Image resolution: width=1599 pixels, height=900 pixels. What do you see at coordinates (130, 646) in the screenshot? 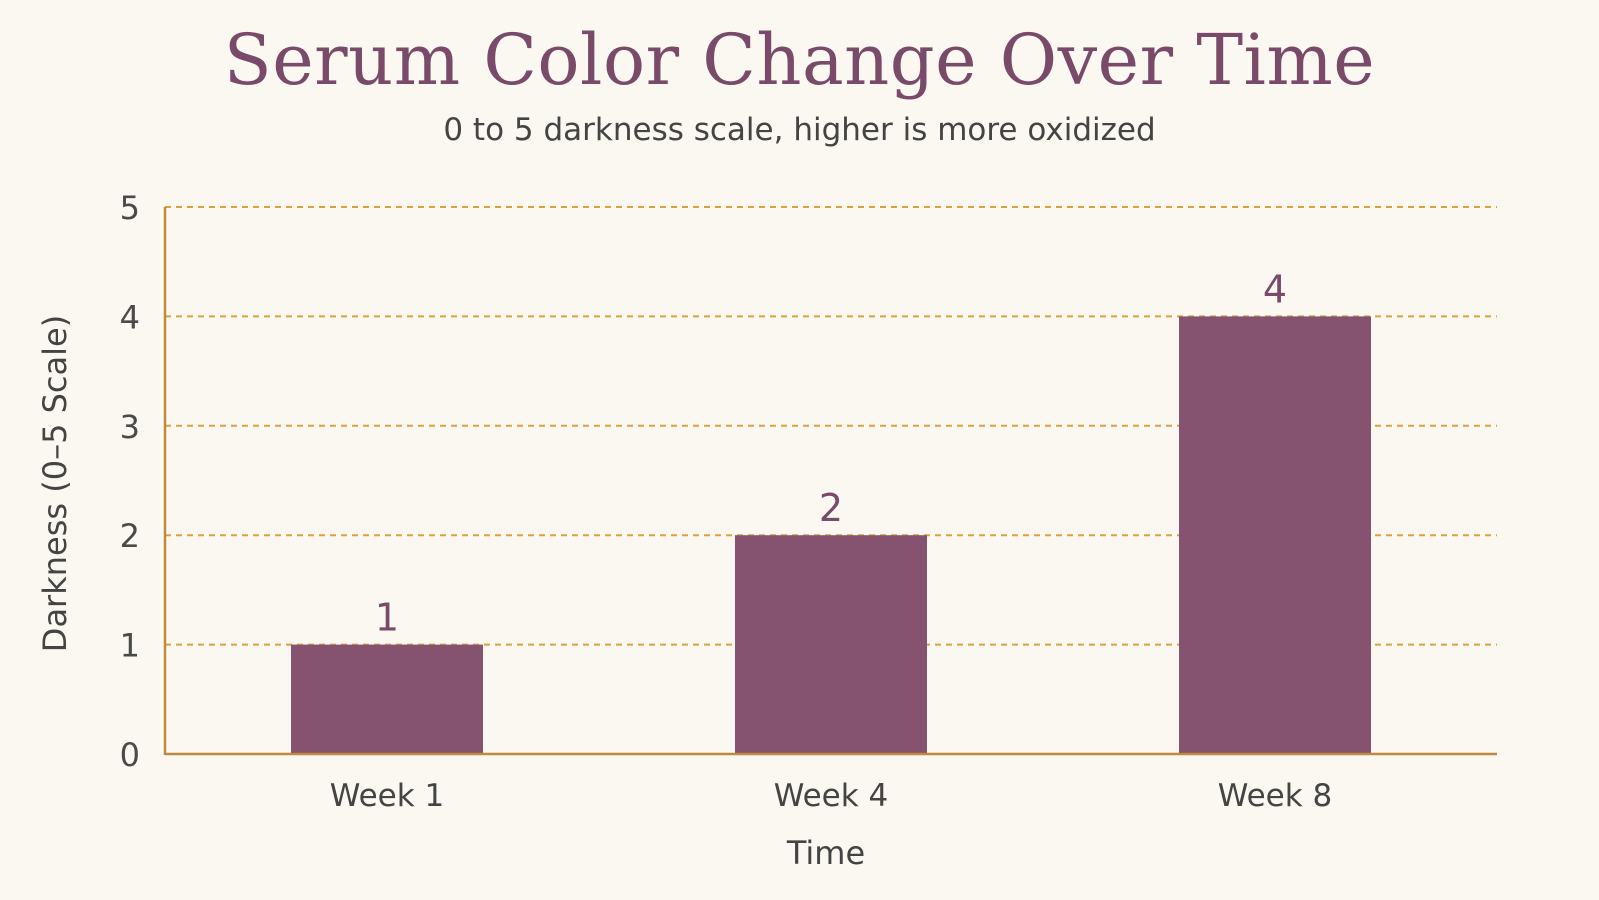
I see `y-tick-label: 1` at bounding box center [130, 646].